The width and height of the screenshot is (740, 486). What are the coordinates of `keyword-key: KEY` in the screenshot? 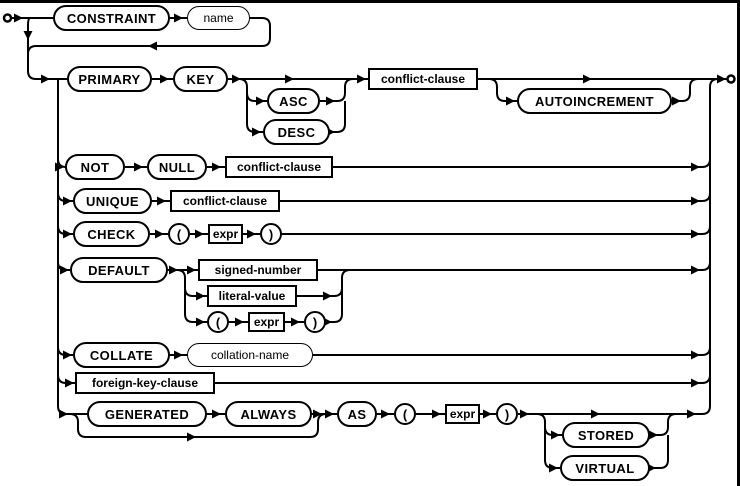 It's located at (200, 79).